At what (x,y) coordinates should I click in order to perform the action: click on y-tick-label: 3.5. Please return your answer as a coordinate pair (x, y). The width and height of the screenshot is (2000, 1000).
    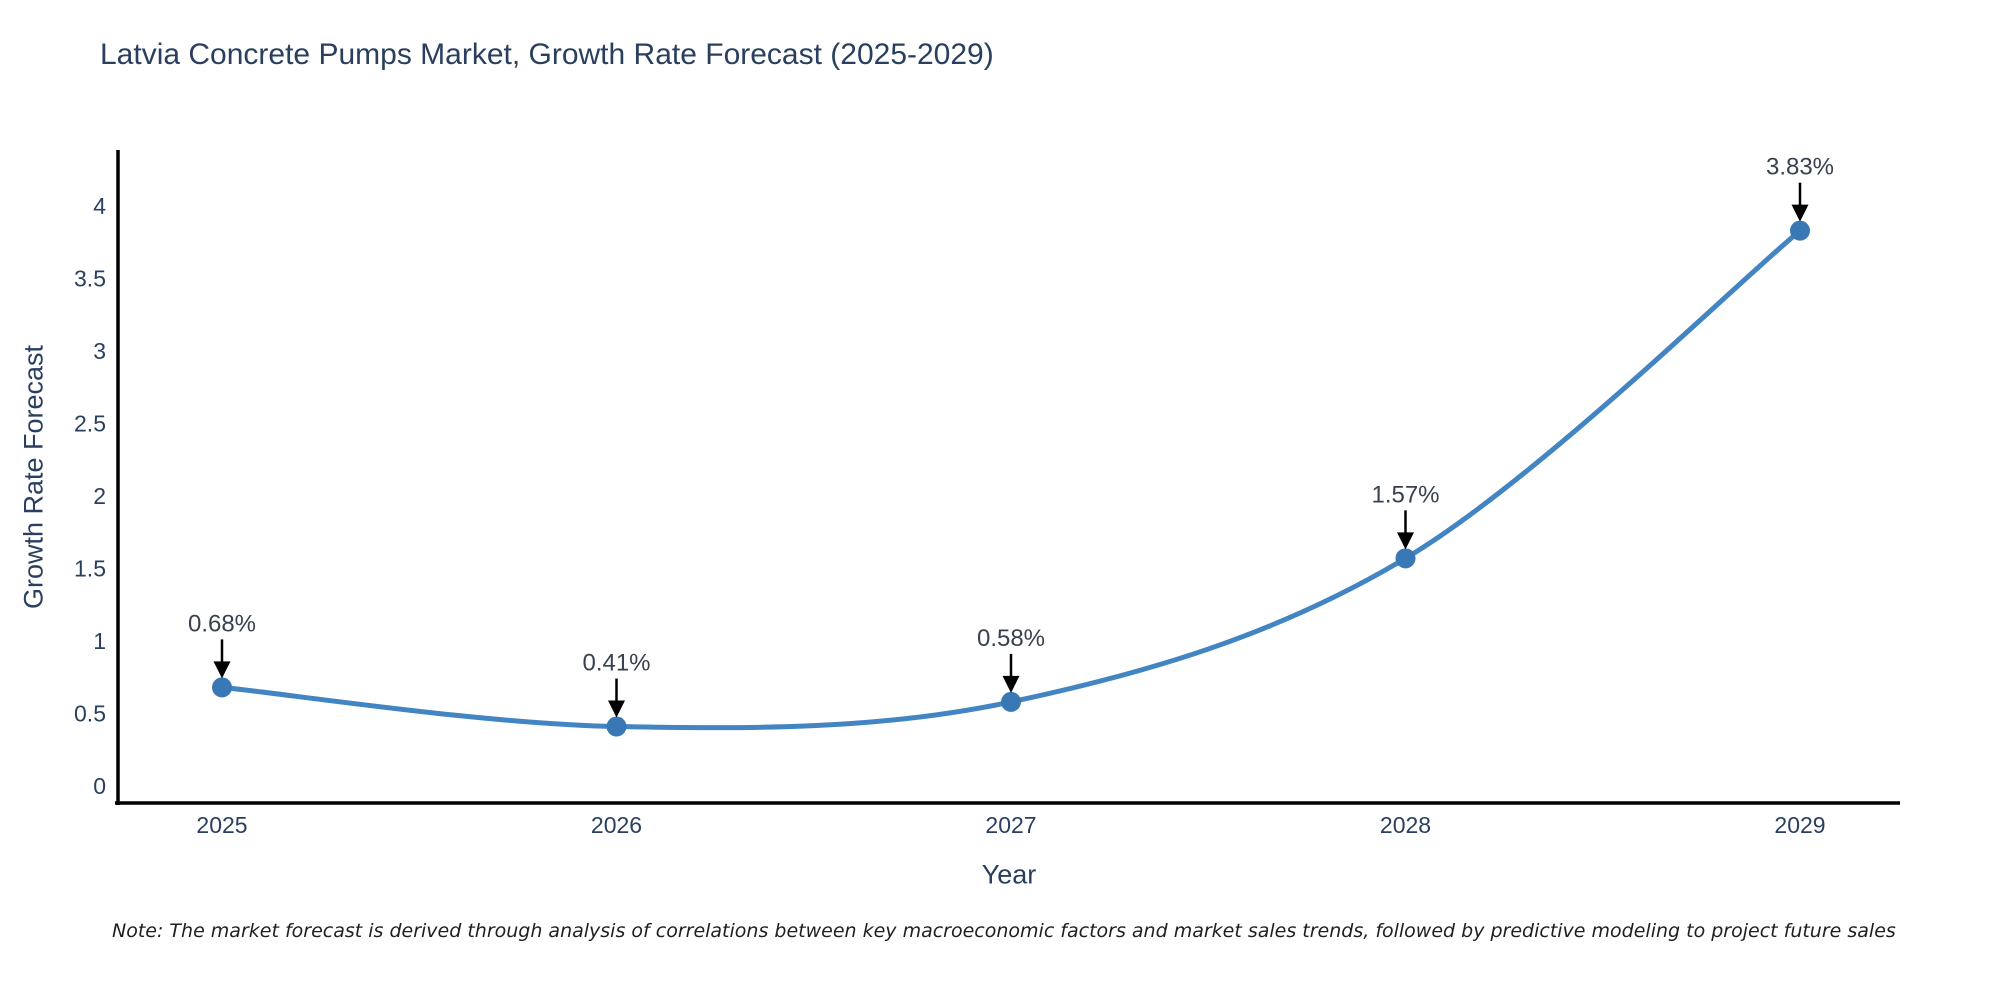
    Looking at the image, I should click on (90, 279).